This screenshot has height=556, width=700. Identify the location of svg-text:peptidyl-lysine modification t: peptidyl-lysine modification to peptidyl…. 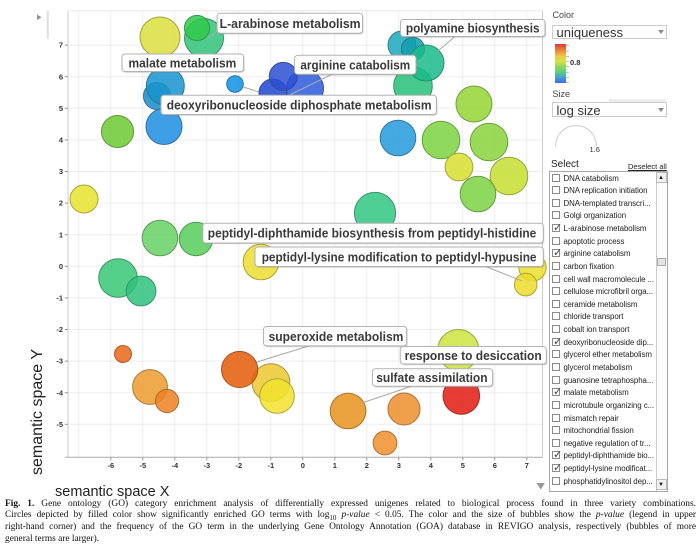
(399, 256).